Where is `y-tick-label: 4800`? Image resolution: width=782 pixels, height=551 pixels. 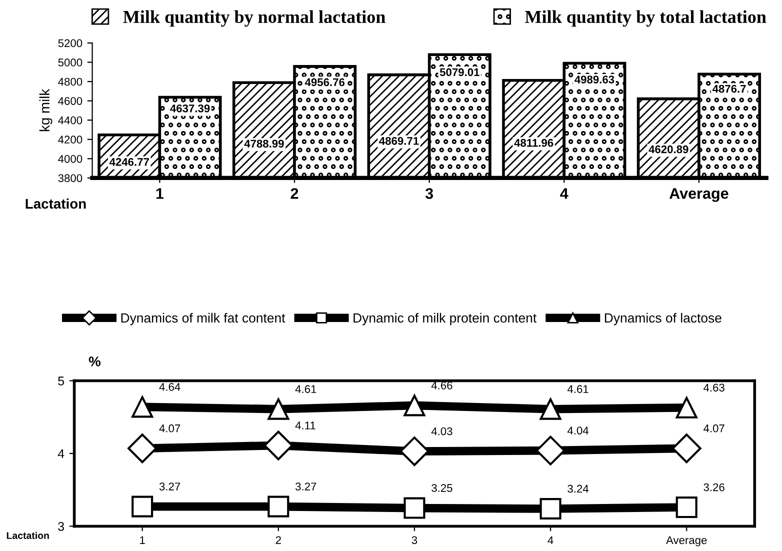 y-tick-label: 4800 is located at coordinates (70, 82).